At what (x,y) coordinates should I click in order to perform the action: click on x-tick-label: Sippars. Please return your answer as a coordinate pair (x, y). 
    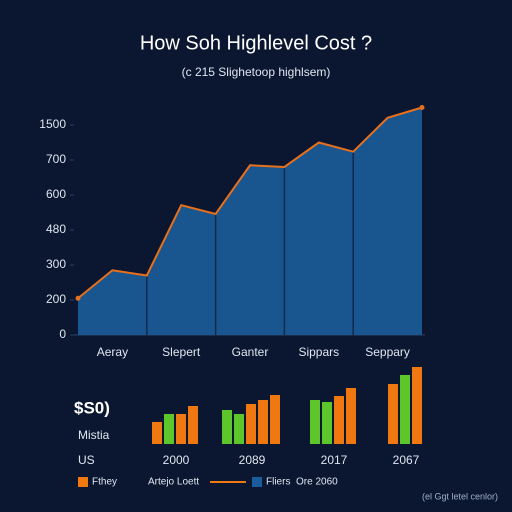
    Looking at the image, I should click on (318, 352).